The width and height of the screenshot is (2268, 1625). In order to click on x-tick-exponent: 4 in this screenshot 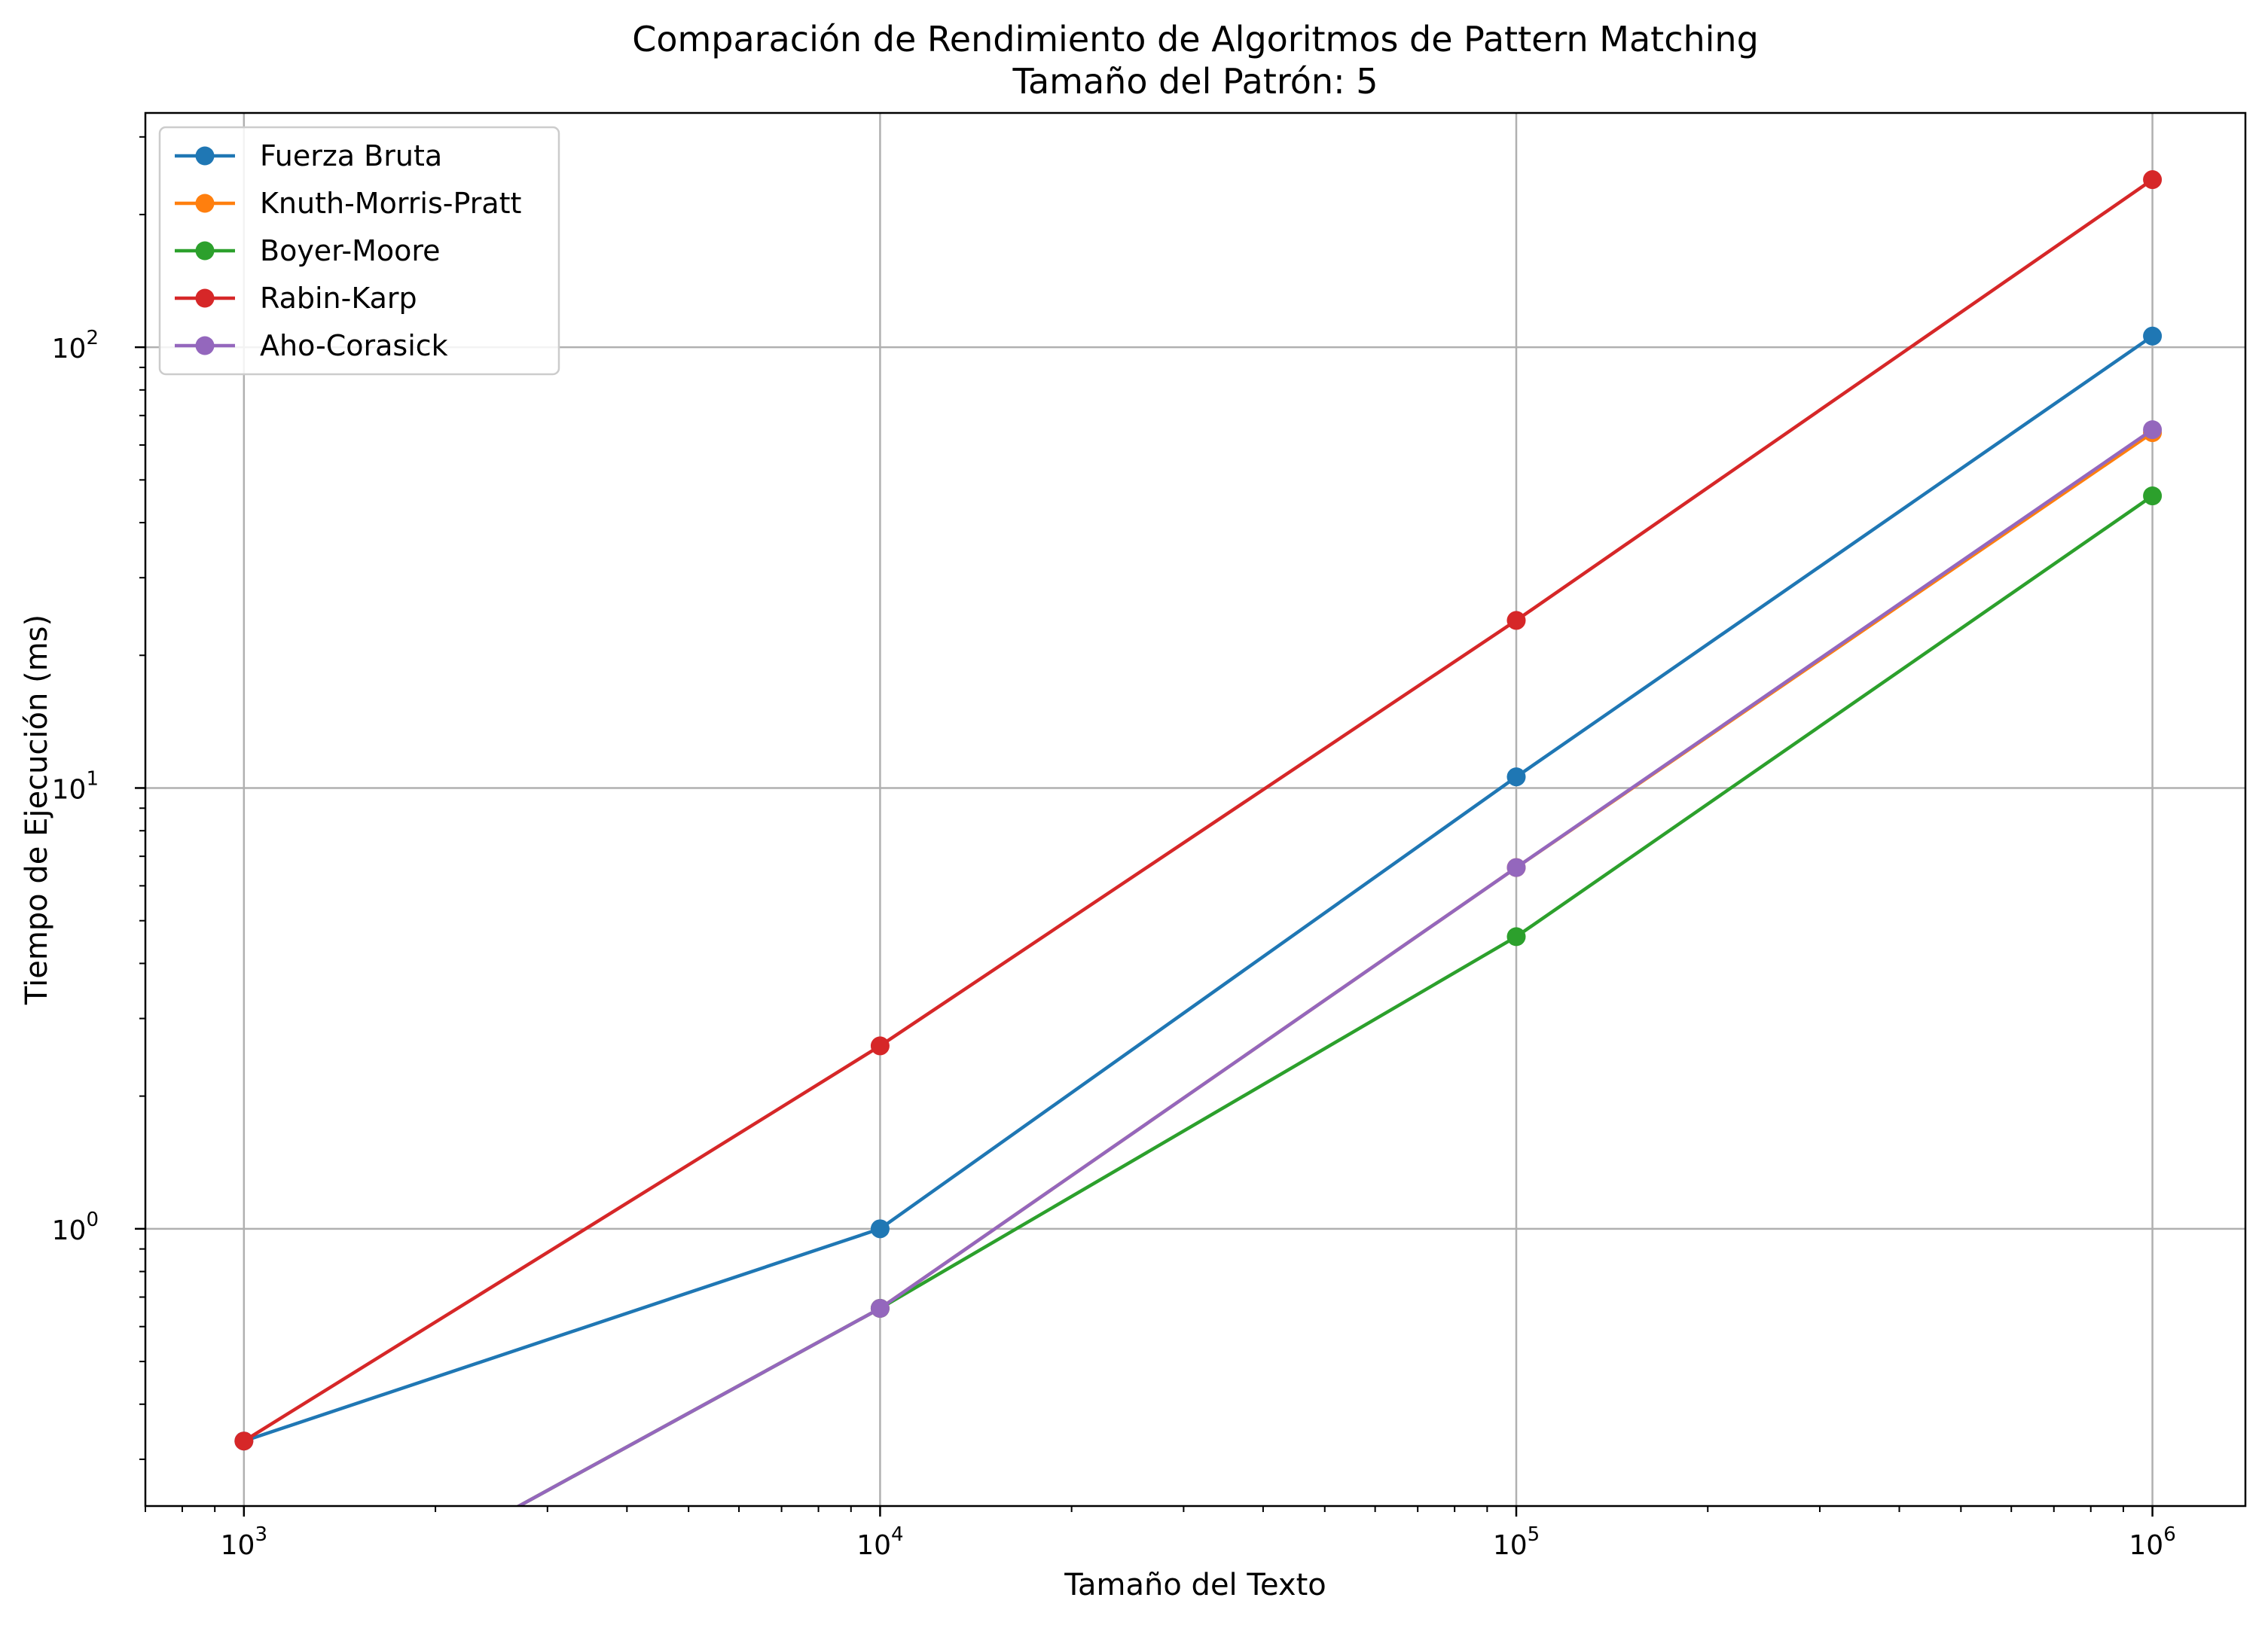, I will do `click(897, 1534)`.